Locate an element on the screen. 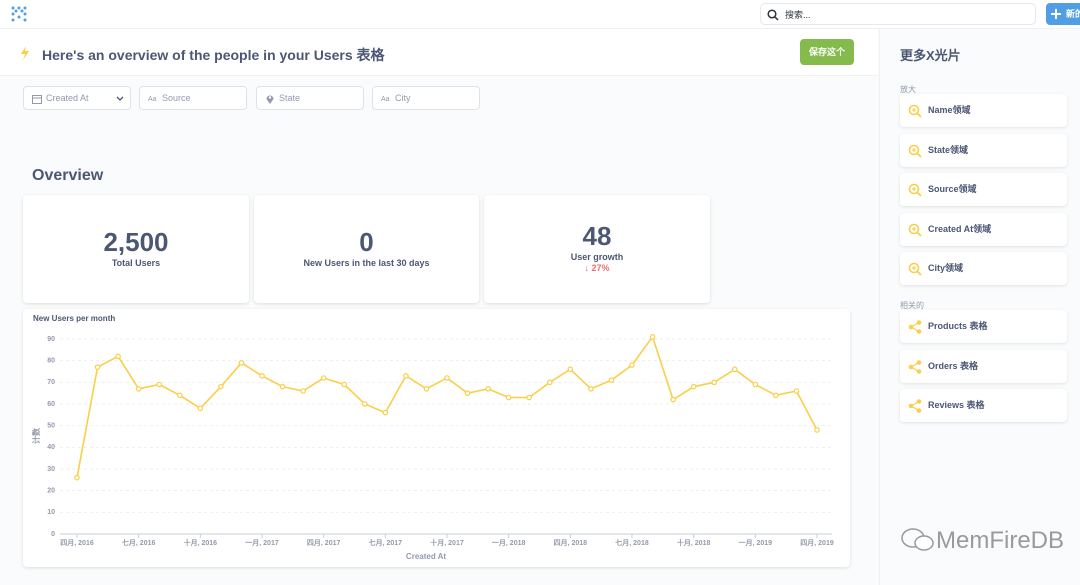 The image size is (1080, 585). x-tick-label: 十月, 2017 is located at coordinates (447, 542).